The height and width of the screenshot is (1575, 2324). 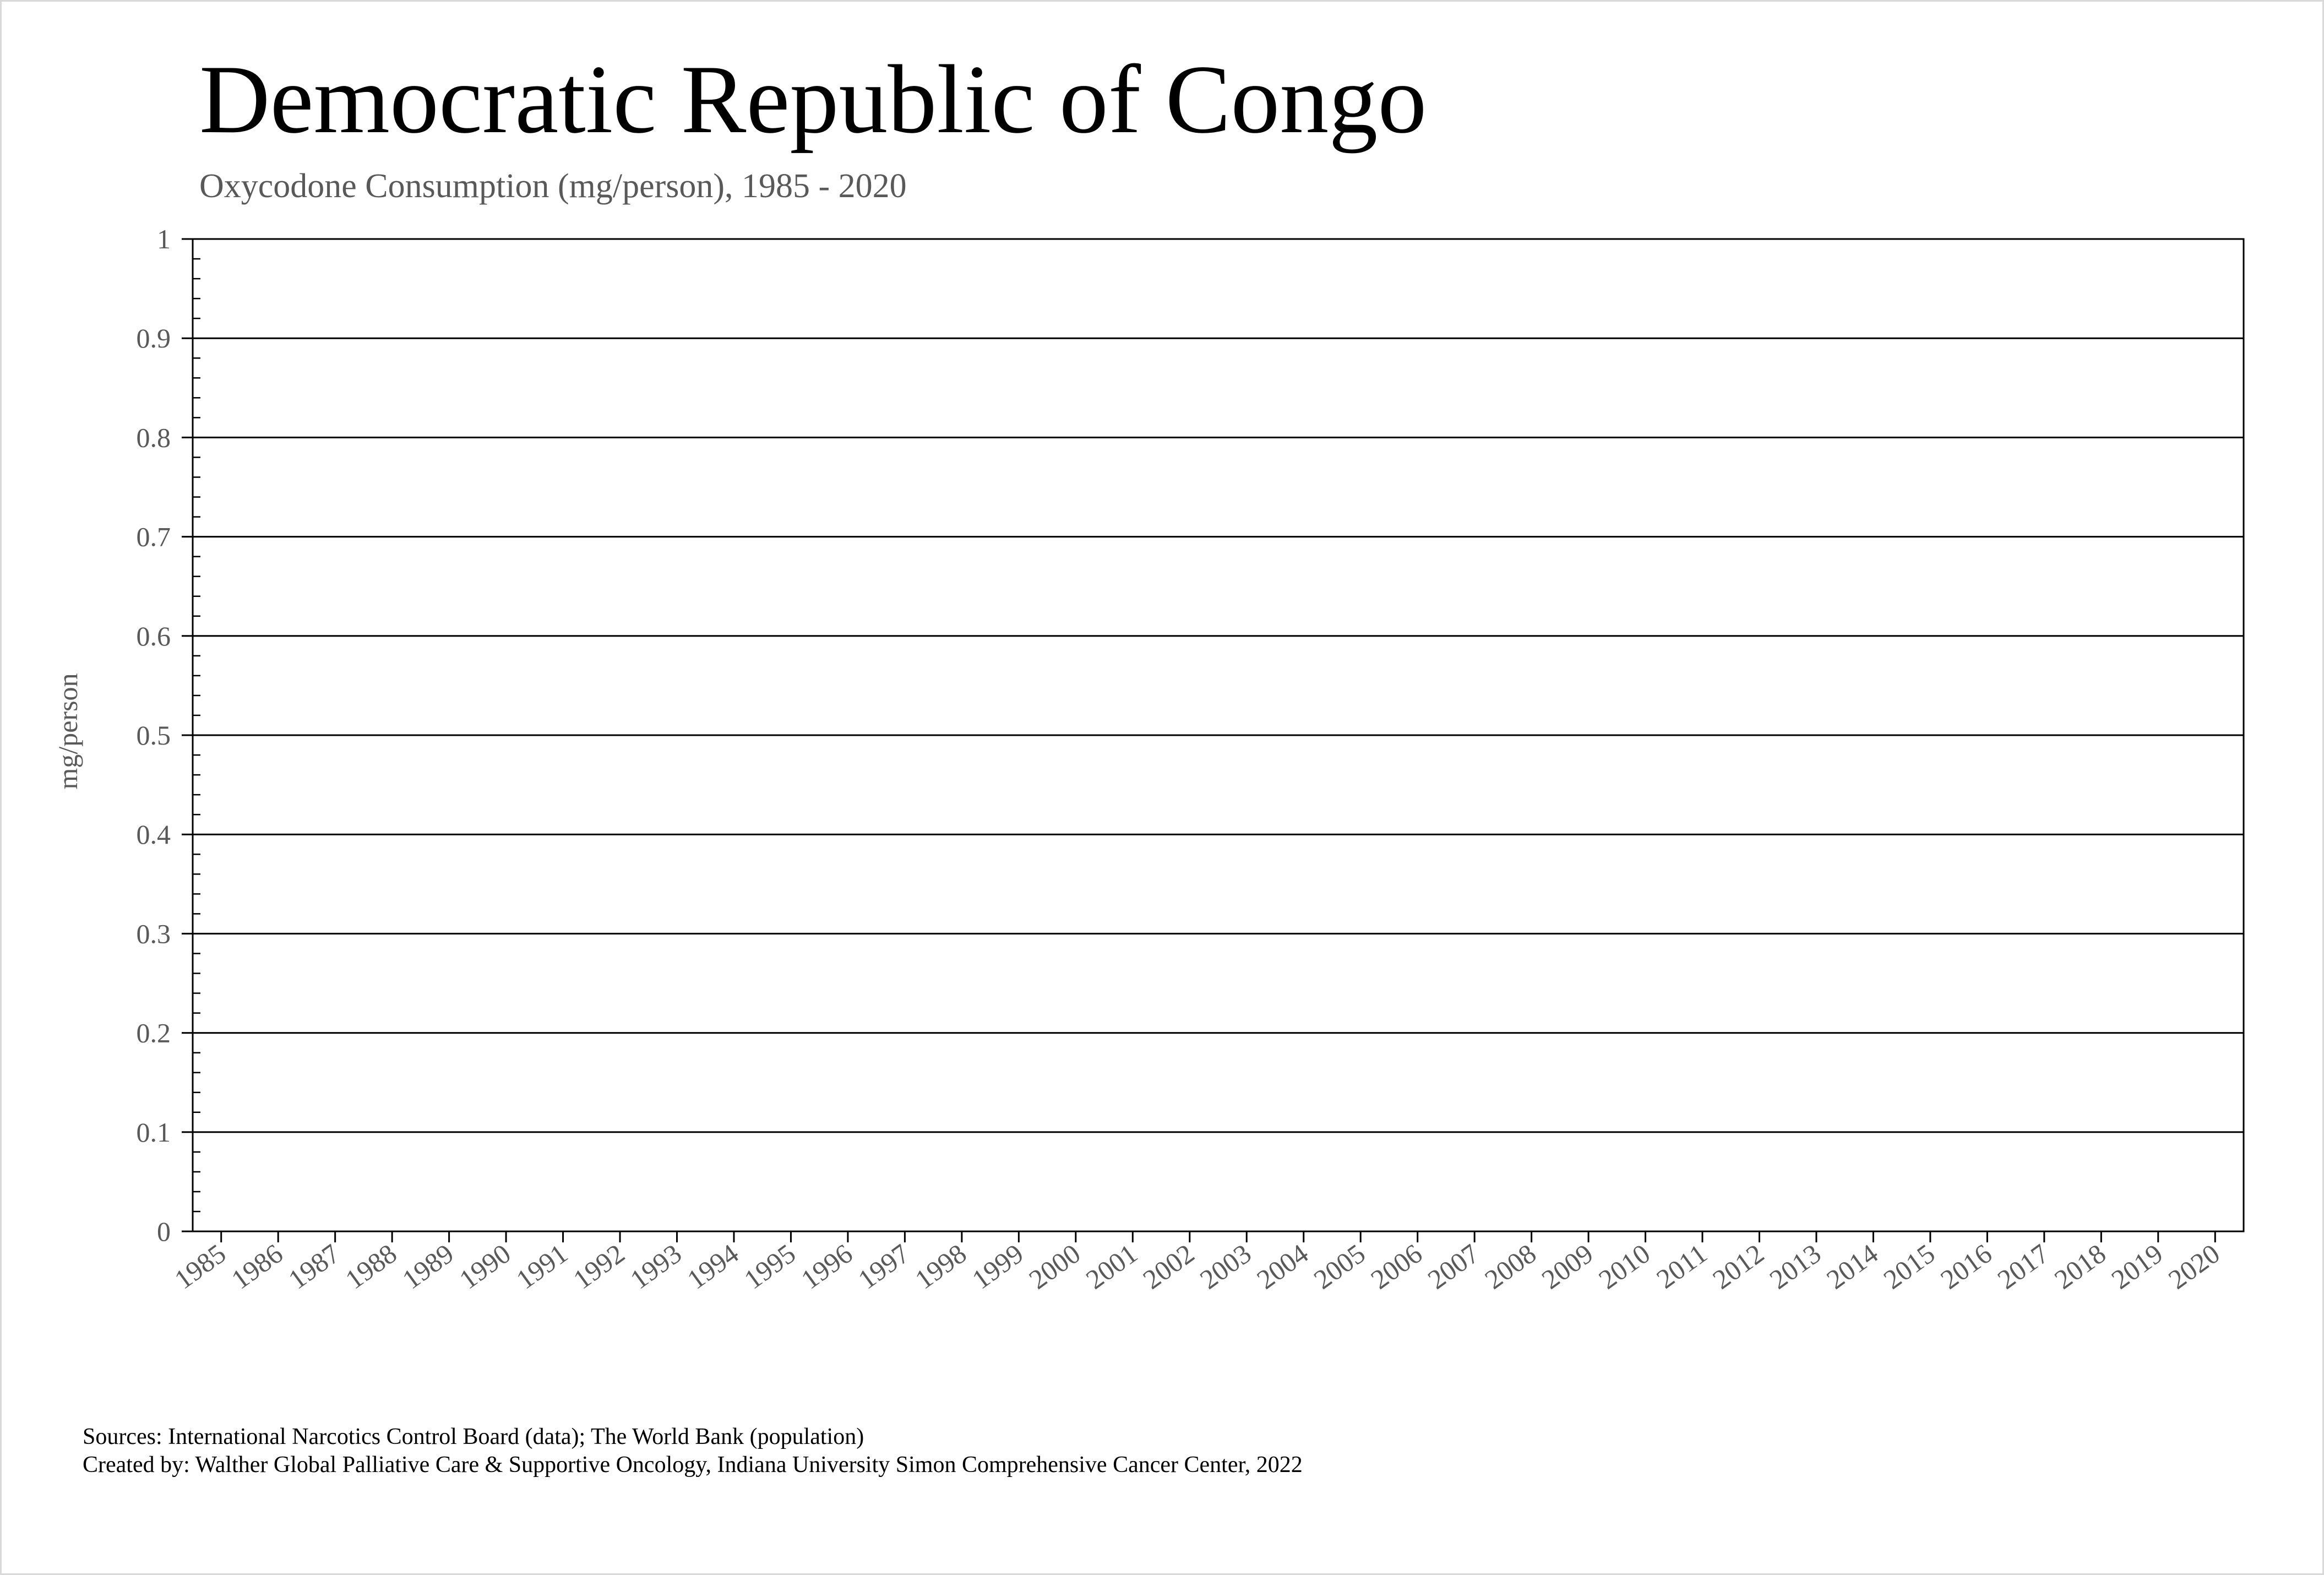 What do you see at coordinates (2136, 1267) in the screenshot?
I see `x-tick-label: 2019` at bounding box center [2136, 1267].